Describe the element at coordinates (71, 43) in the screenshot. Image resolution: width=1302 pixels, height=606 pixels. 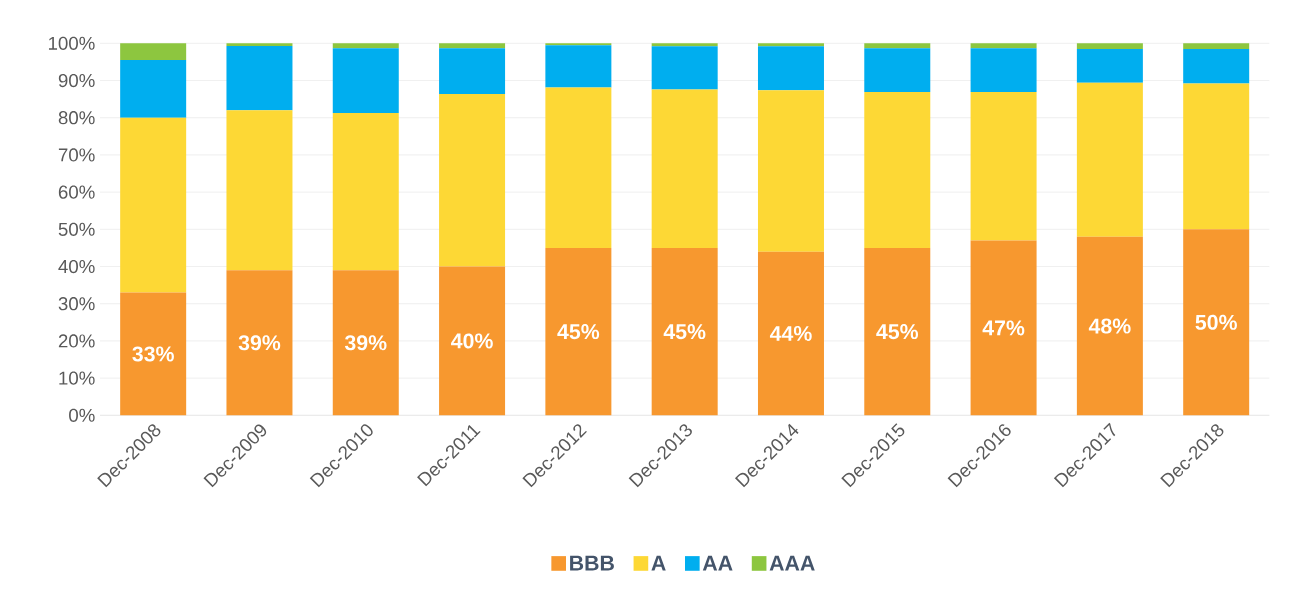
I see `y-tick-label: 100%` at that location.